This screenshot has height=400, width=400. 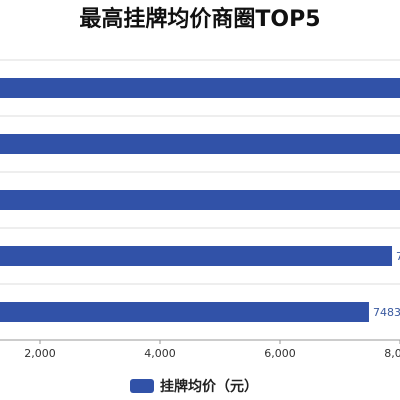 What do you see at coordinates (209, 386) in the screenshot?
I see `legend-label: 挂牌均价（元）` at bounding box center [209, 386].